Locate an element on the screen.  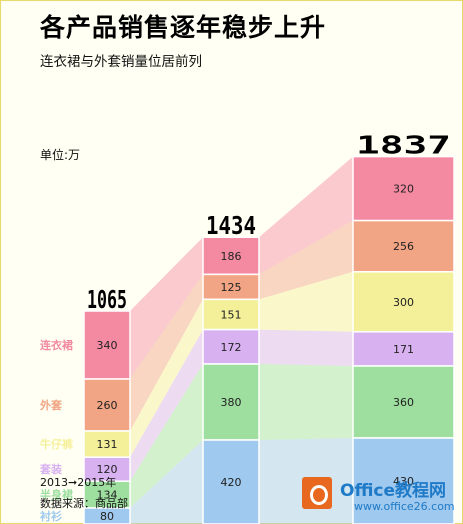
segment-value-label: 320 is located at coordinates (403, 189).